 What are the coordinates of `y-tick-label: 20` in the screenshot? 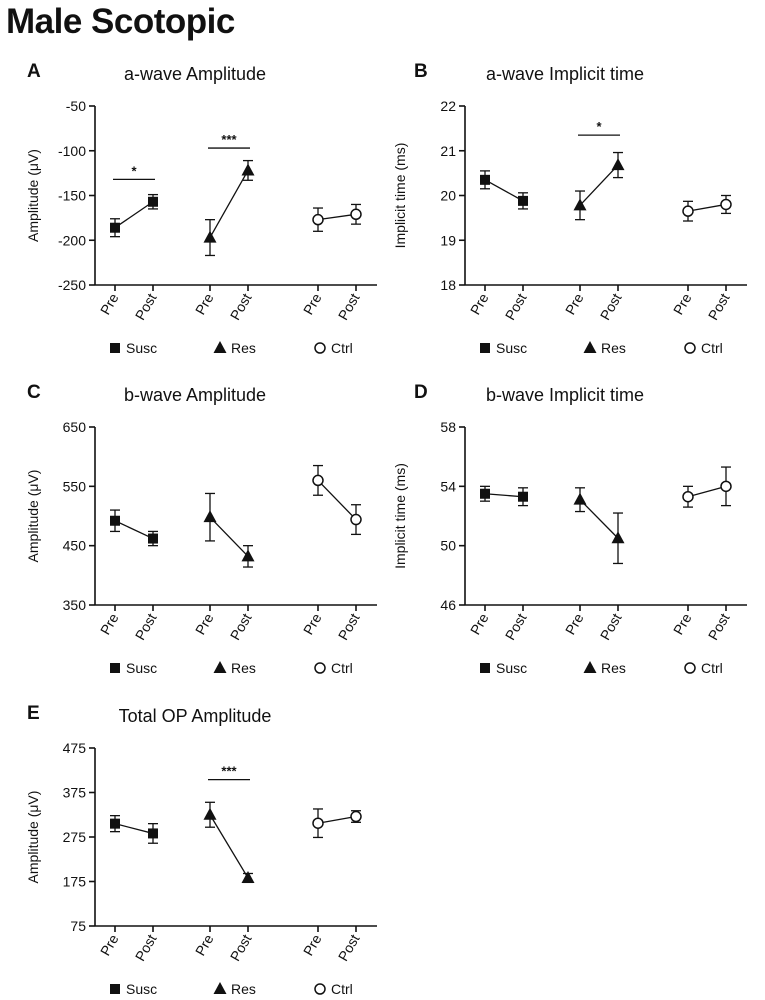 It's located at (448, 196).